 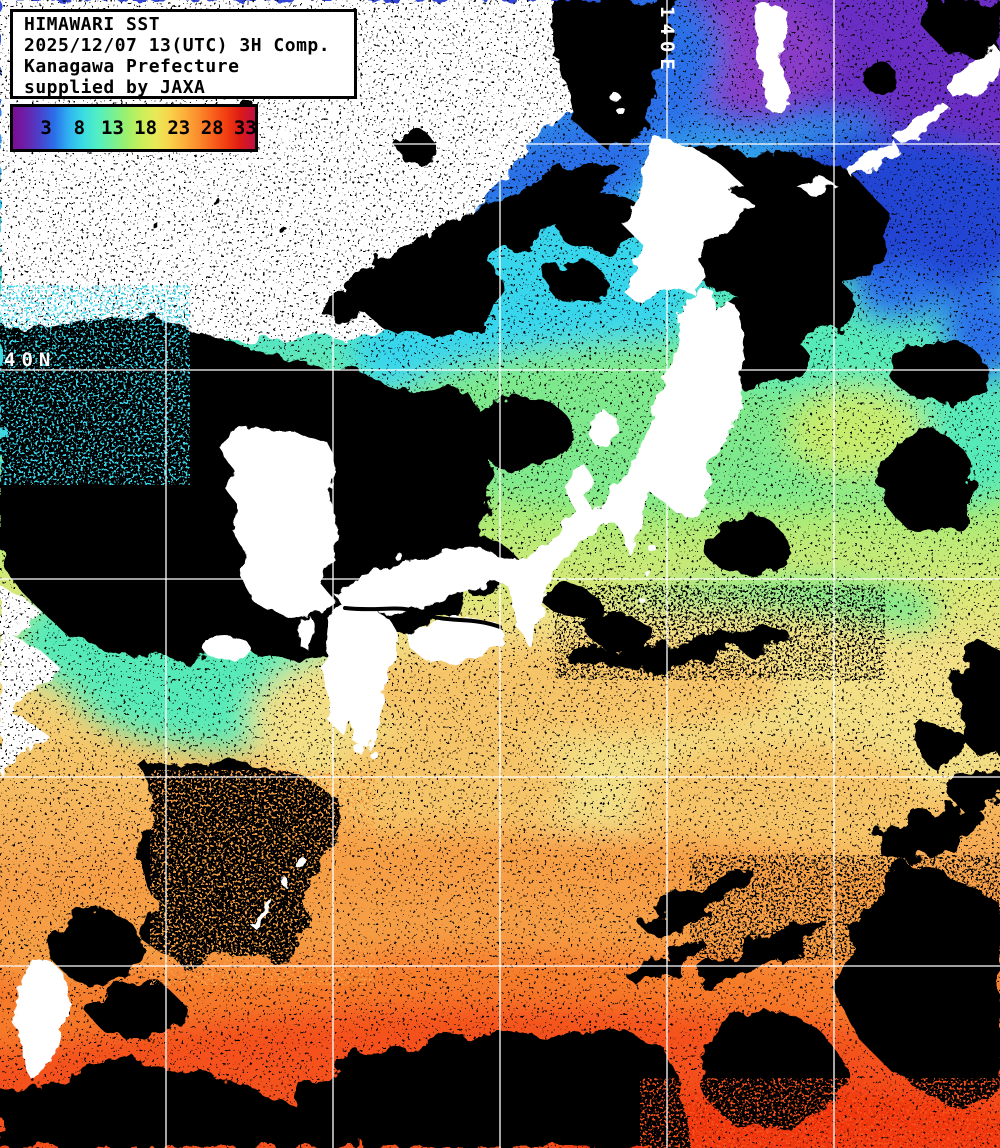 I want to click on landmass-oki, so click(x=398, y=556).